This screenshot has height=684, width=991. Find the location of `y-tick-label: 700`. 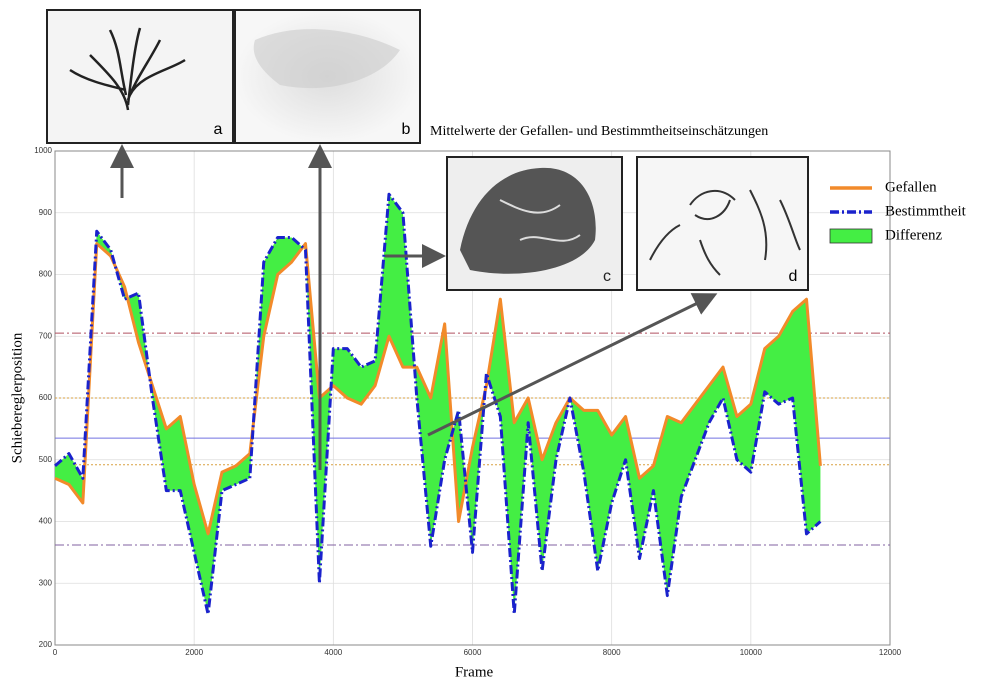

y-tick-label: 700 is located at coordinates (46, 335).